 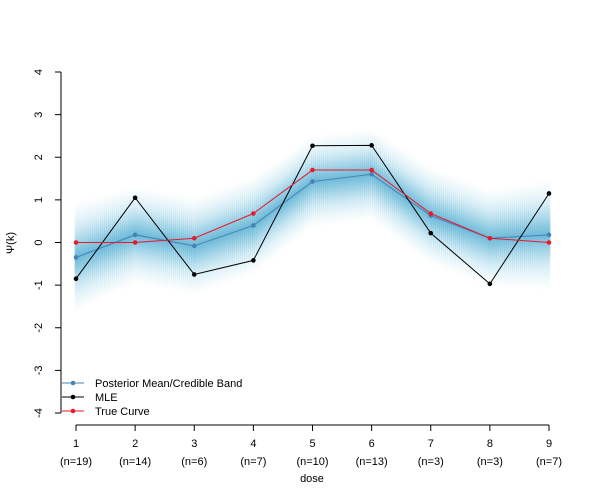 What do you see at coordinates (47, 243) in the screenshot?
I see `y-ticks: -4 -3 -2 -1 0 1 2 3 4` at bounding box center [47, 243].